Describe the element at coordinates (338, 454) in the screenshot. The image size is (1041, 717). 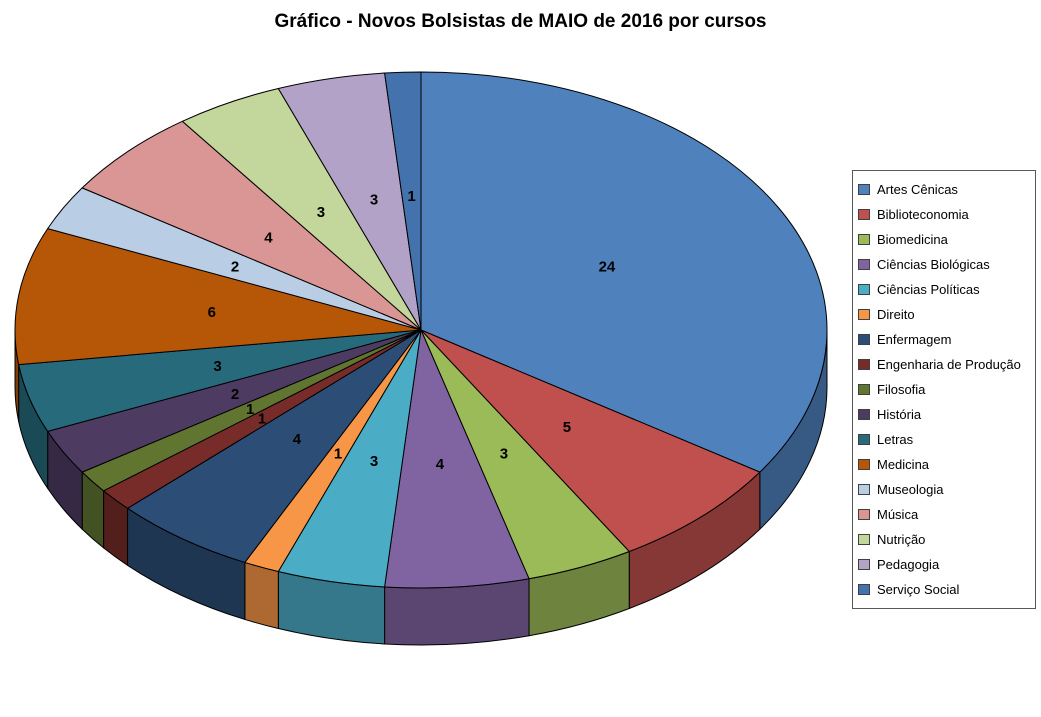
I see `slice-value-label-direito: 1` at that location.